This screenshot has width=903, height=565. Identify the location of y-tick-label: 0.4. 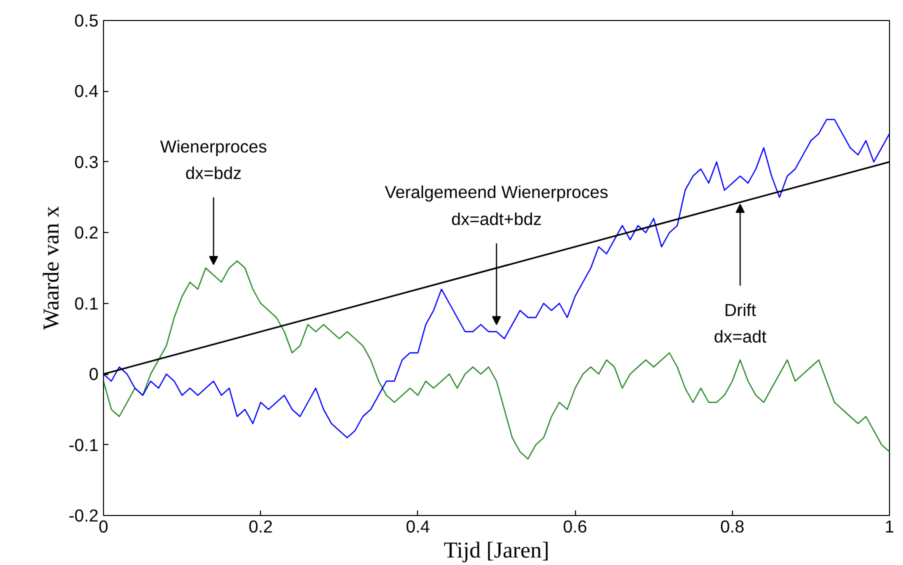
(86, 91).